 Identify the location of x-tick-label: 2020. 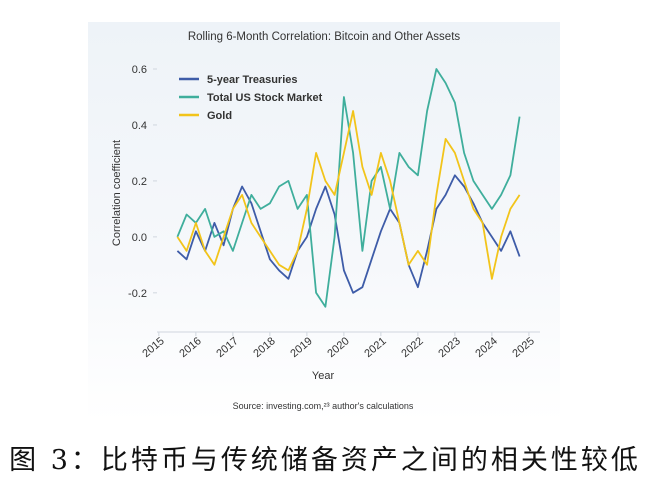
(338, 347).